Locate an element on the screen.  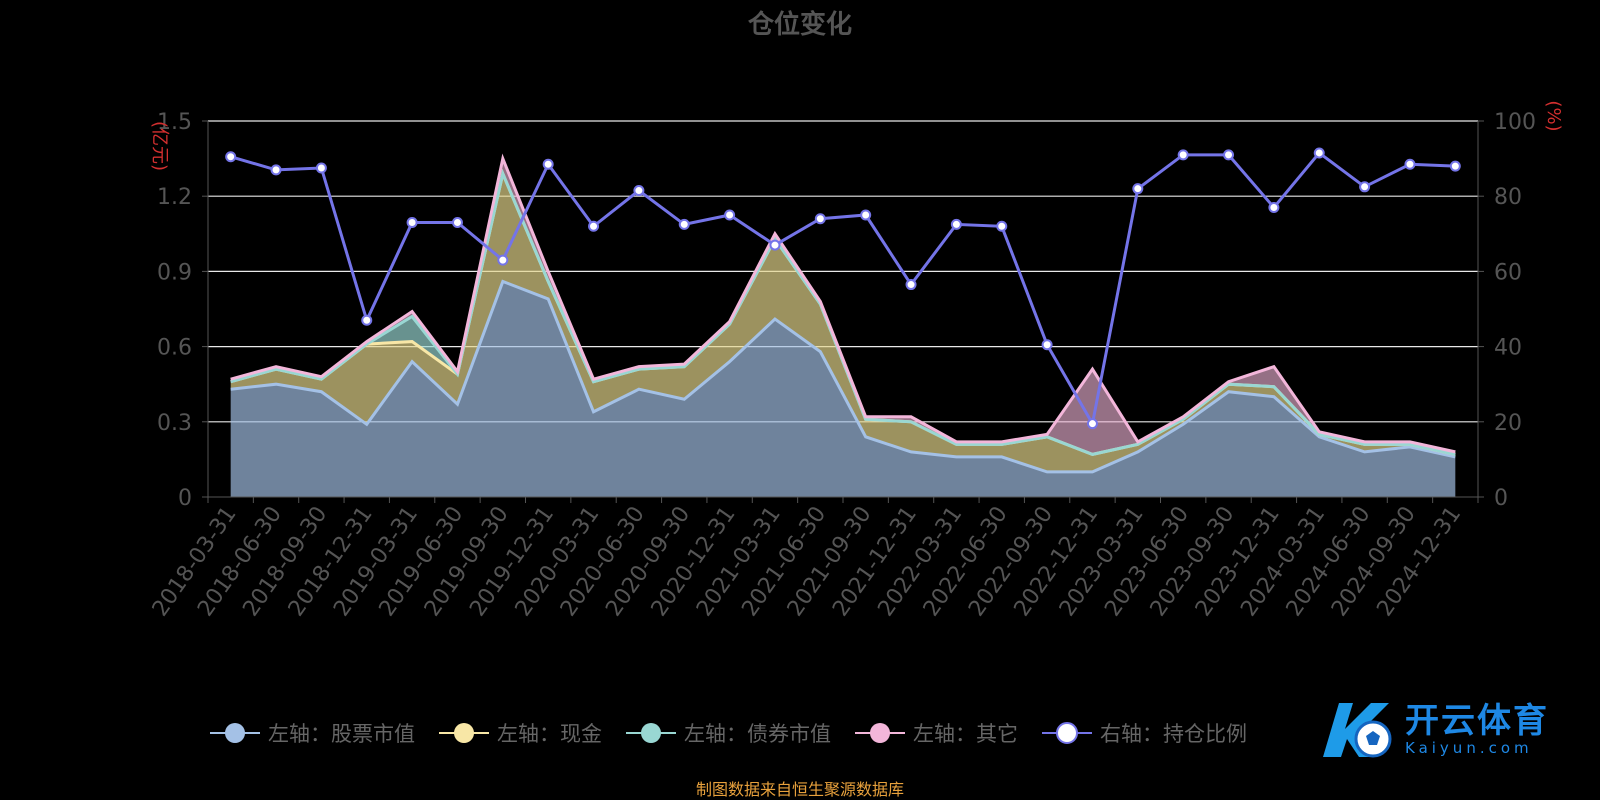
legend-label: 右轴：持仓比例 is located at coordinates (1173, 734).